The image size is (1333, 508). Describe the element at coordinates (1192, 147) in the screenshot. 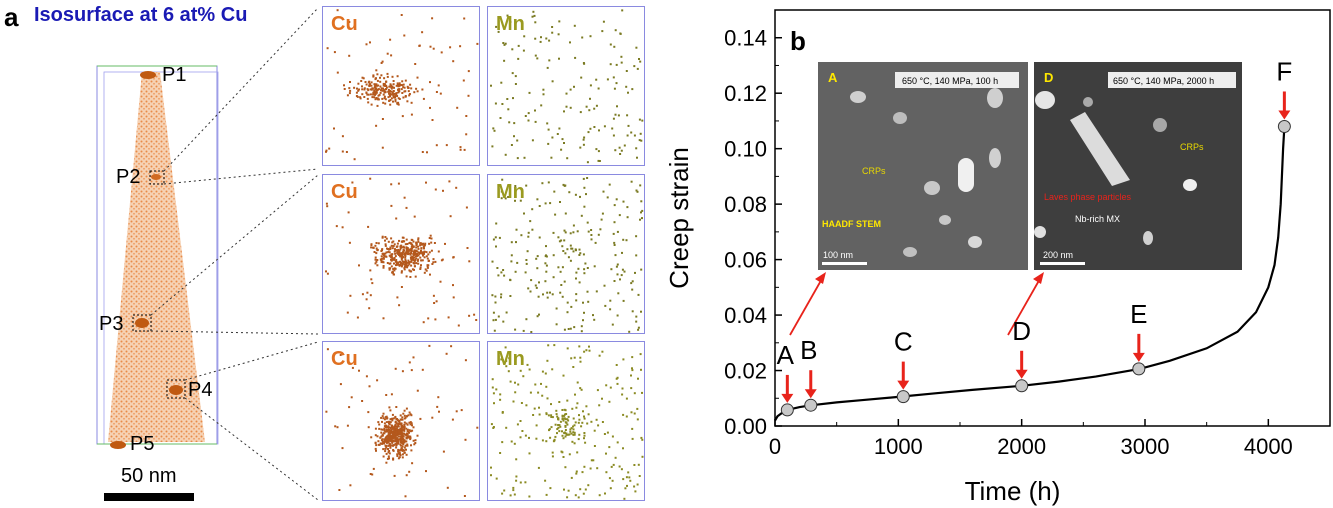

I see `inset-d-crps: CRPs` at that location.